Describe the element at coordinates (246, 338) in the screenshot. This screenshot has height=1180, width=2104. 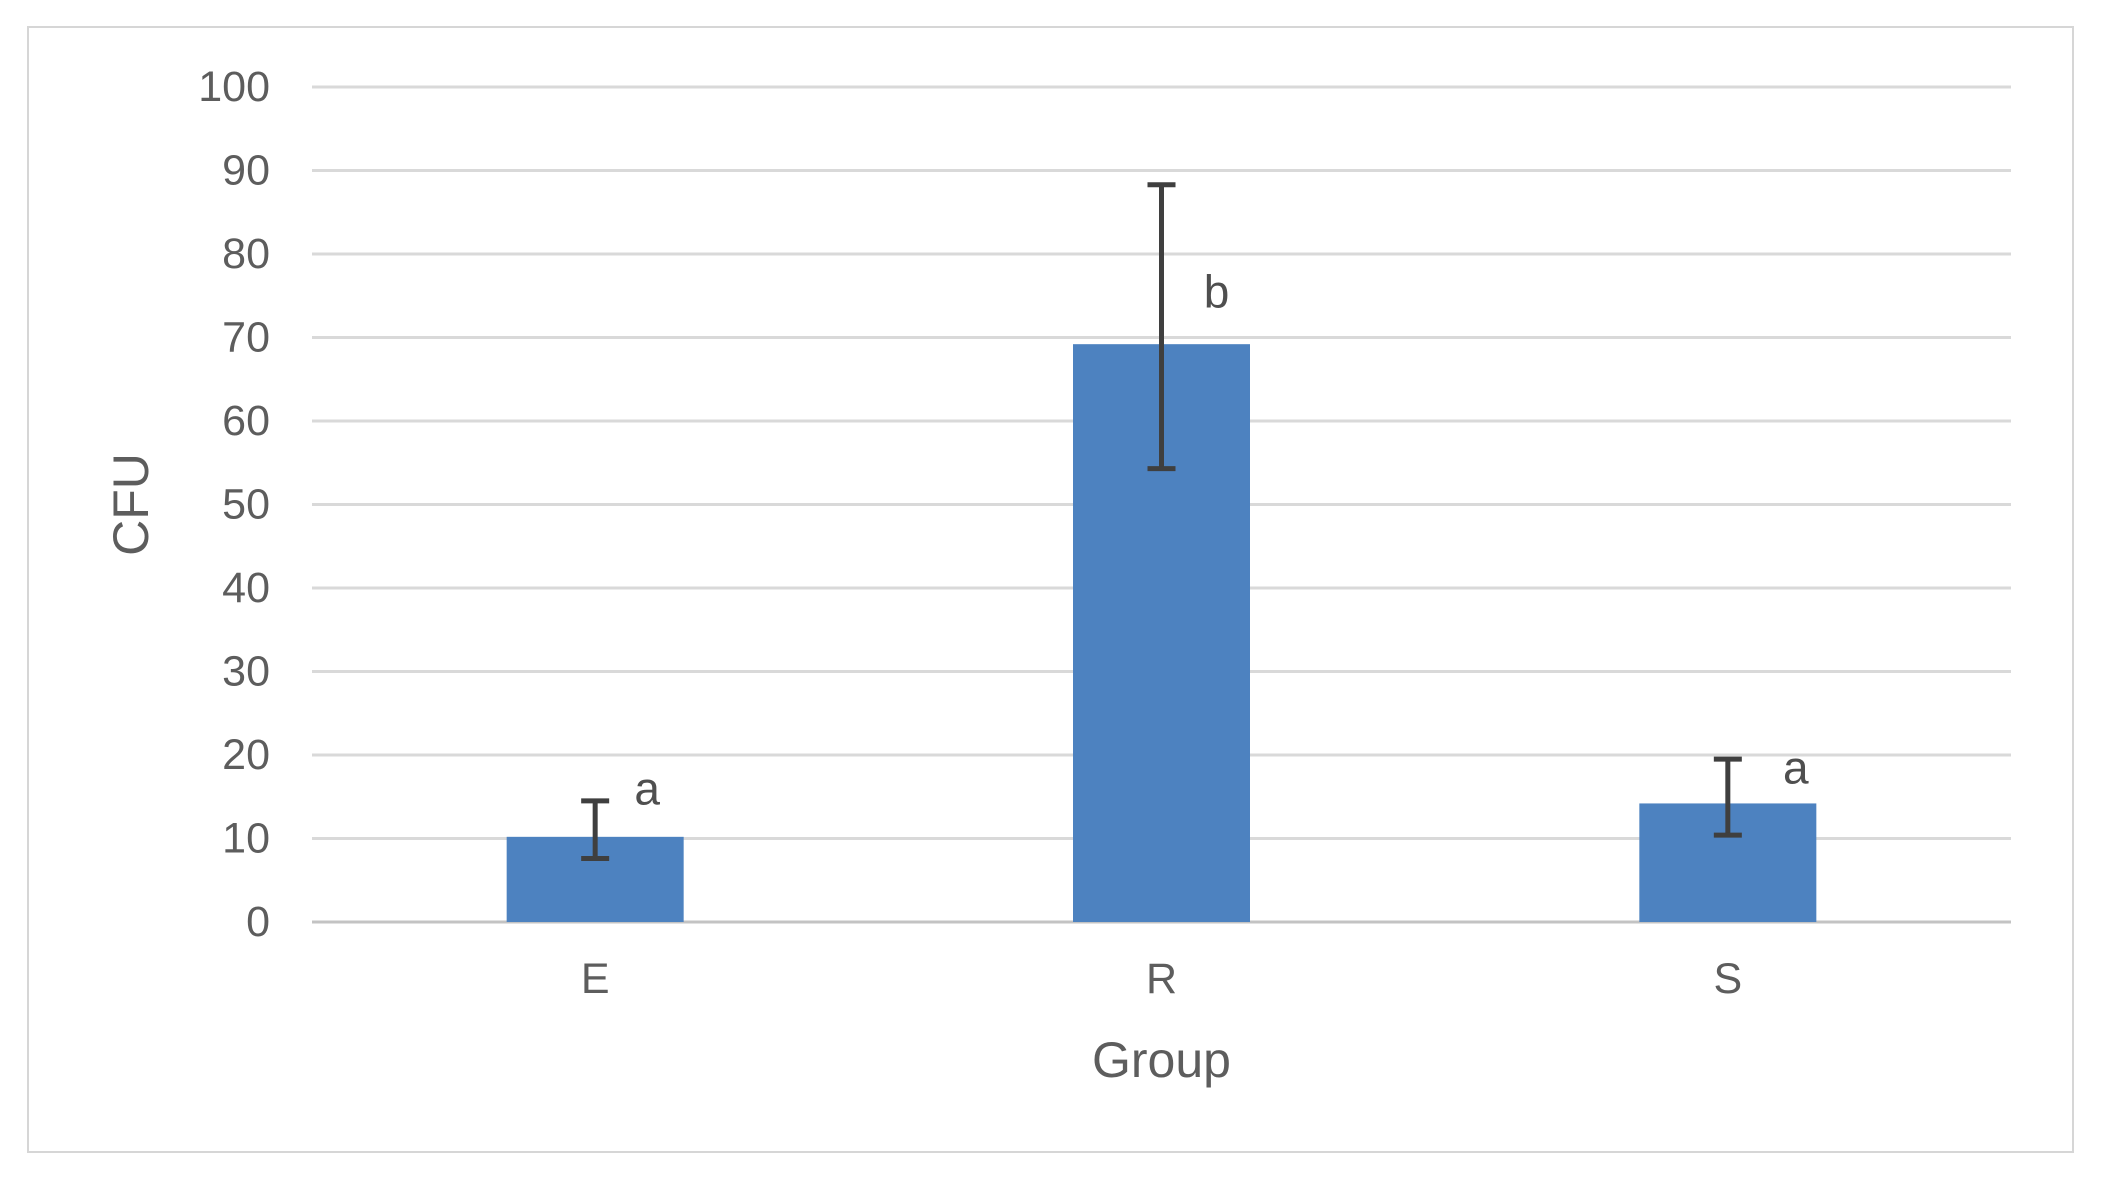
I see `y-tick-label: 70` at that location.